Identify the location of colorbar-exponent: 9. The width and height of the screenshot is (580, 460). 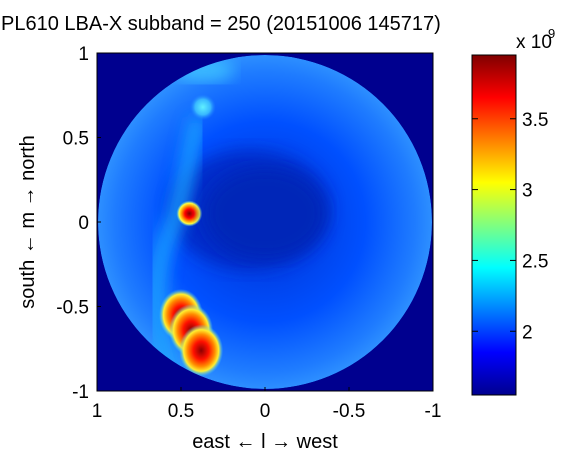
(551, 33).